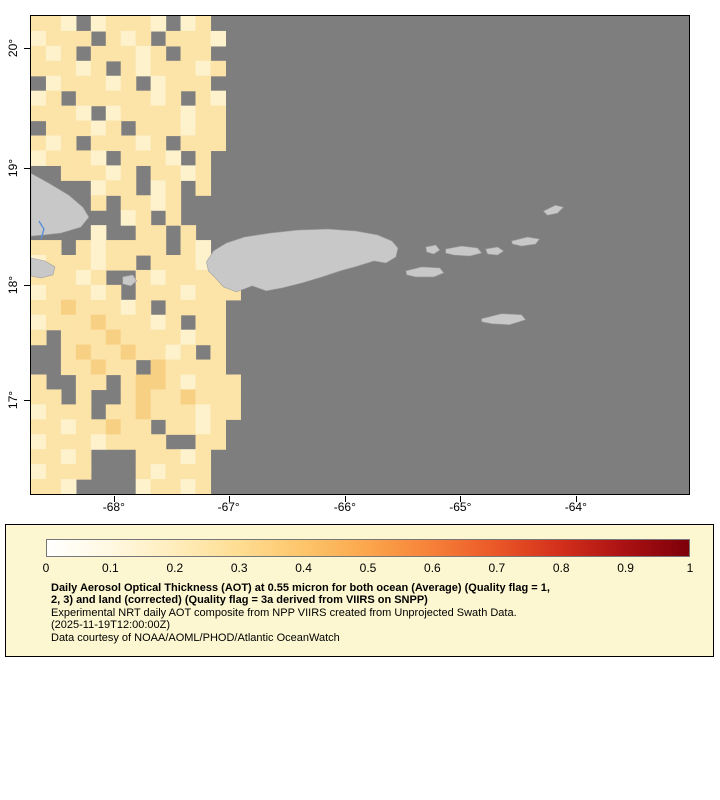 The width and height of the screenshot is (720, 800). What do you see at coordinates (13, 285) in the screenshot?
I see `lat-tick-label: 18°` at bounding box center [13, 285].